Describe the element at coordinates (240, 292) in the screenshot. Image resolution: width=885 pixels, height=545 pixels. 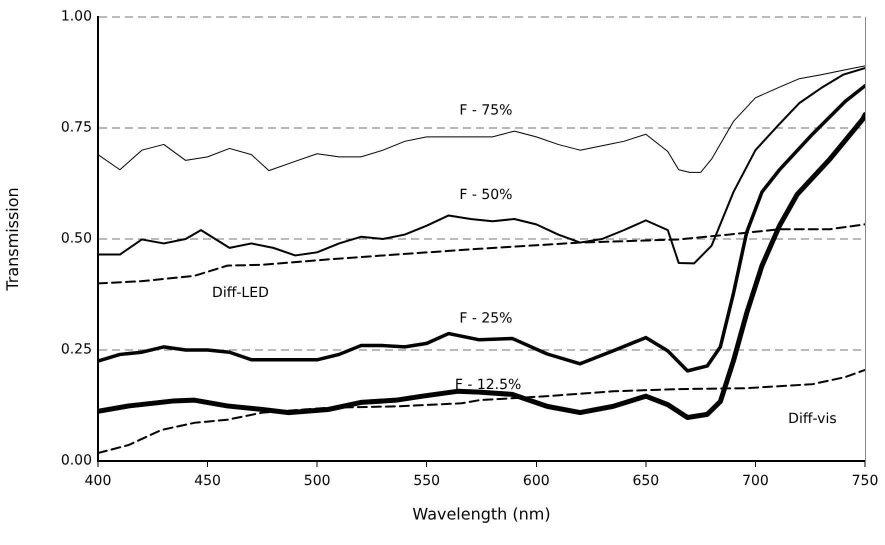
I see `series-label: Diff-LED` at that location.